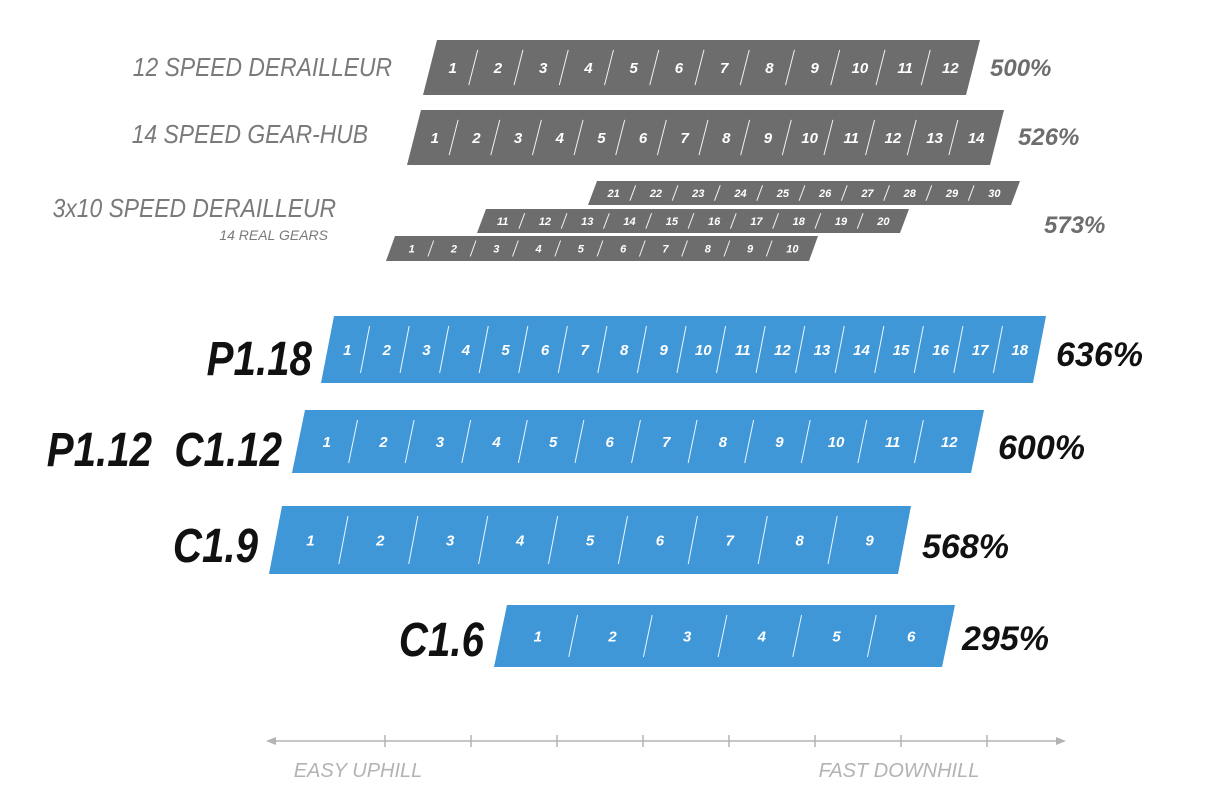 This screenshot has width=1208, height=812. I want to click on blue-gear-bar-gear-label: 12, so click(949, 442).